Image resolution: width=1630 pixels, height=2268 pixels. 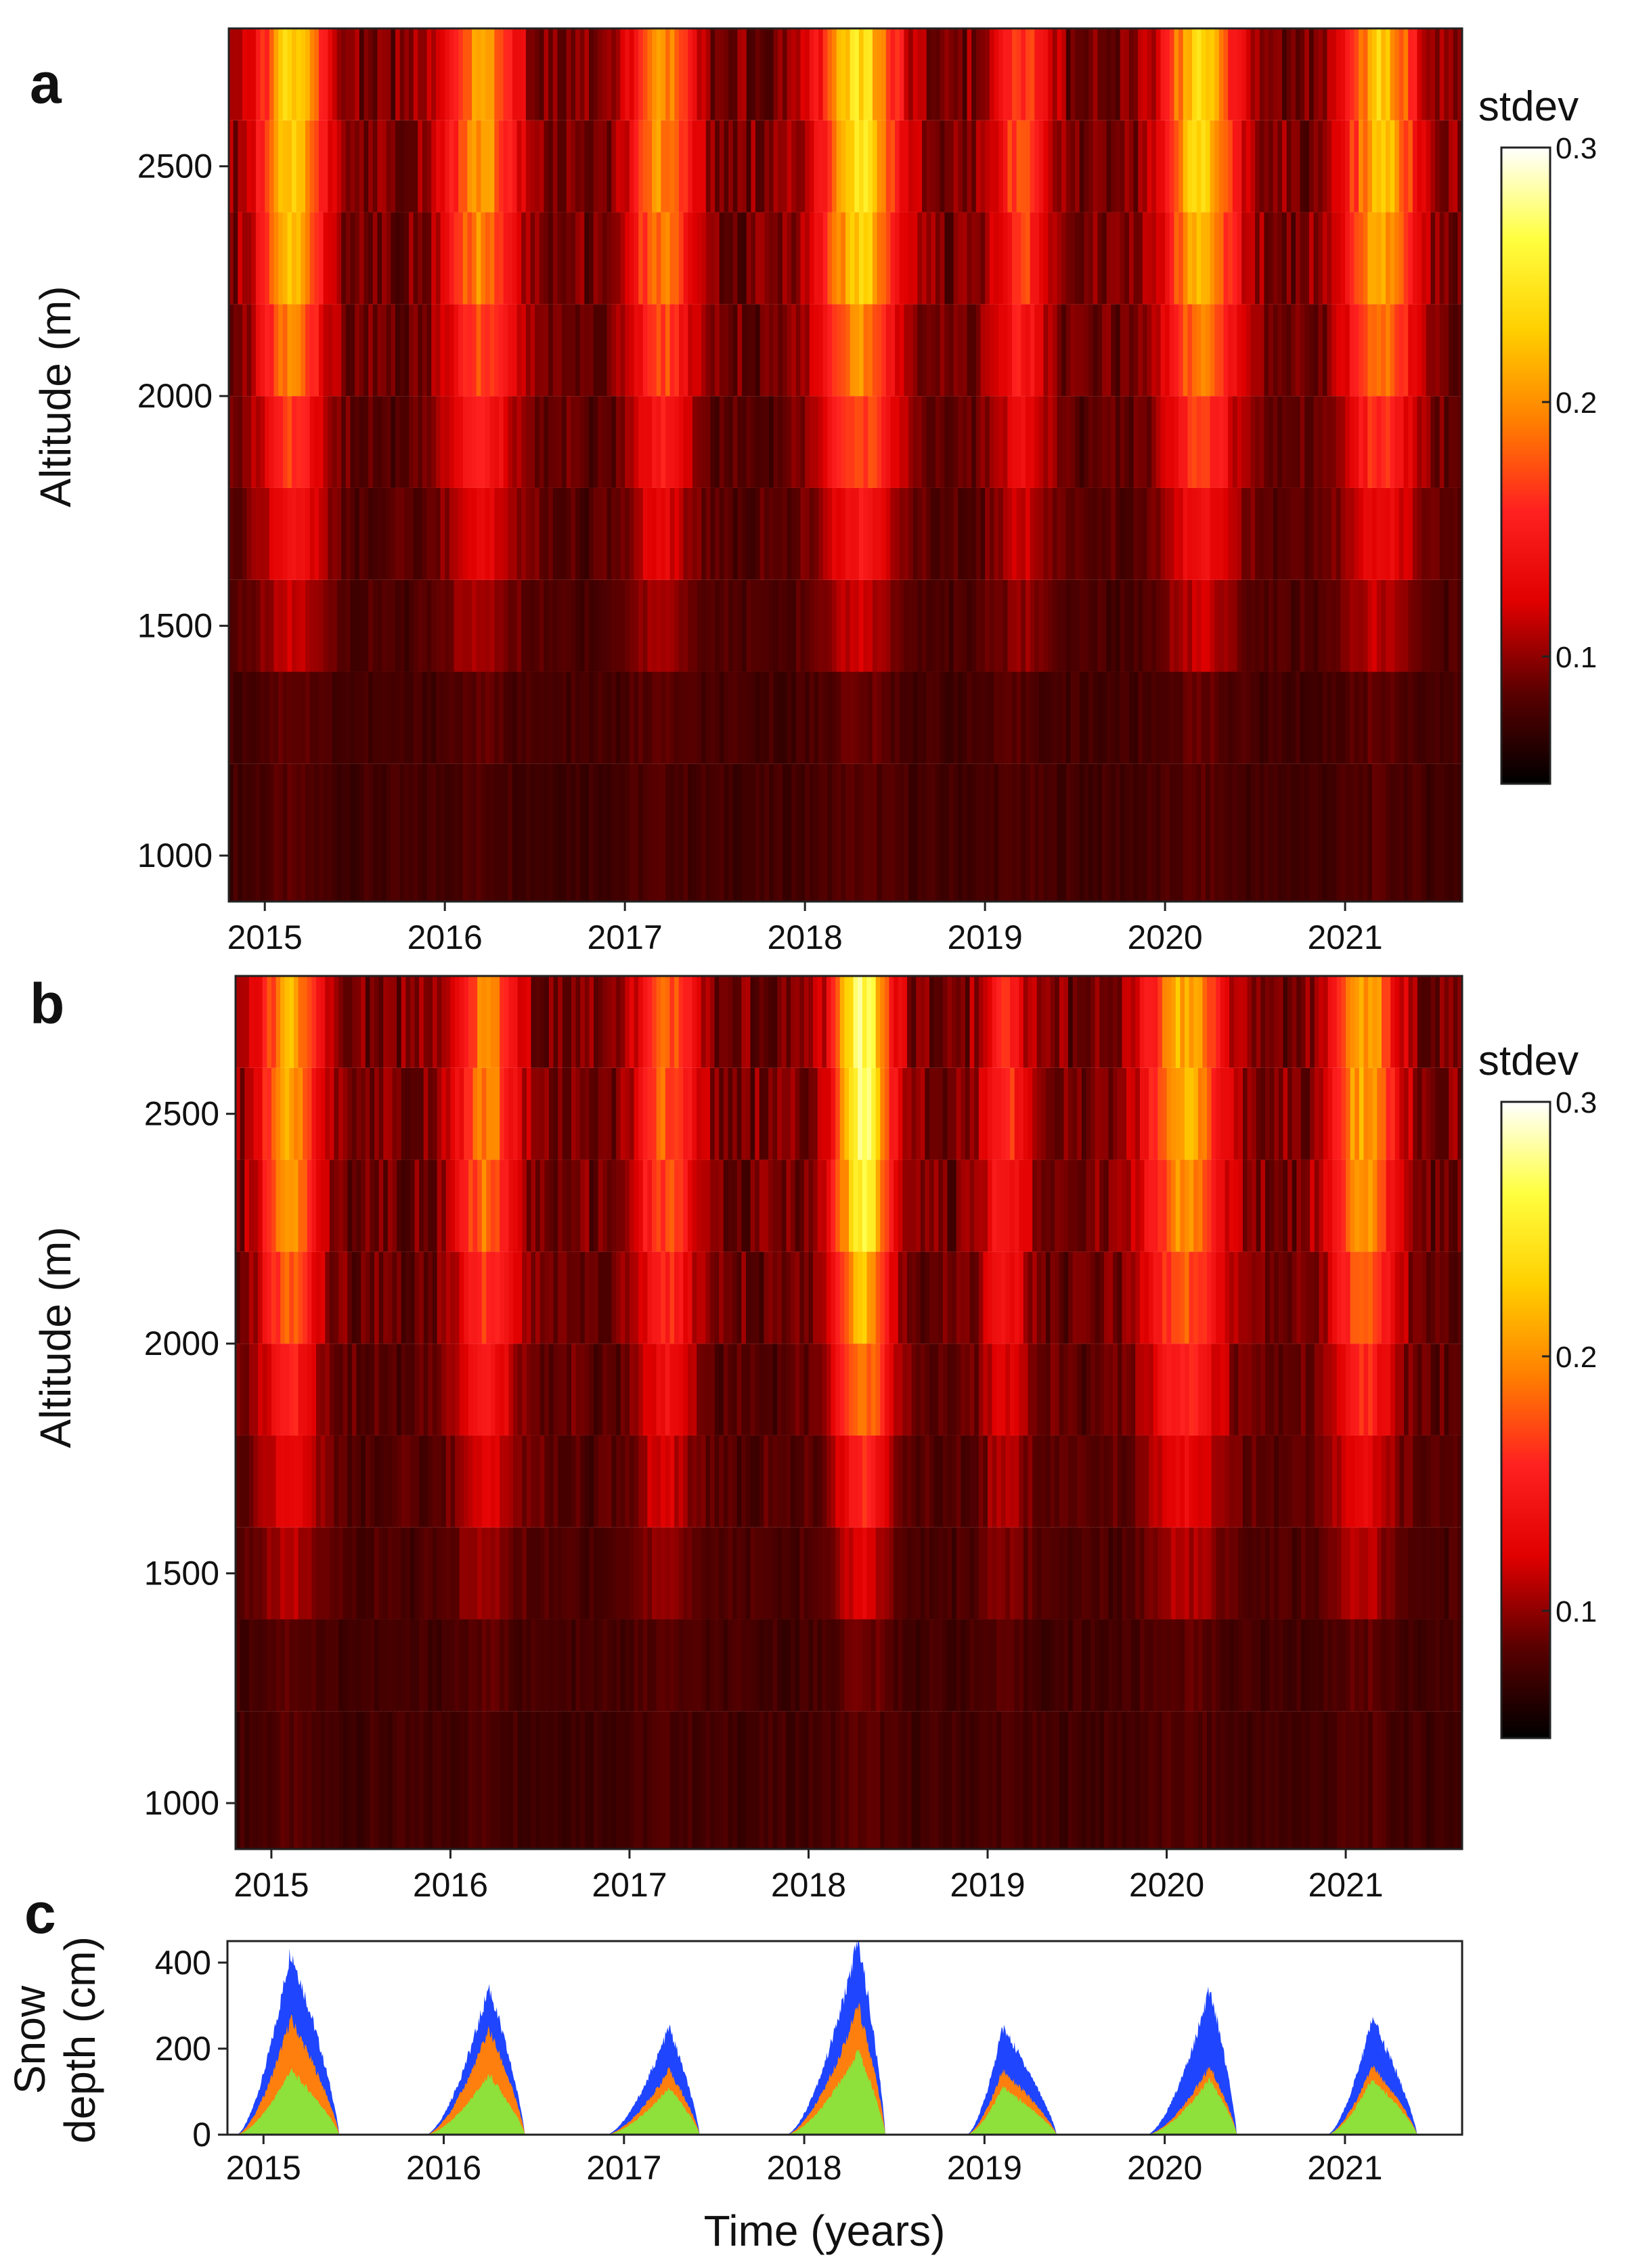 I want to click on x-tick-label: 2015, so click(x=271, y=1885).